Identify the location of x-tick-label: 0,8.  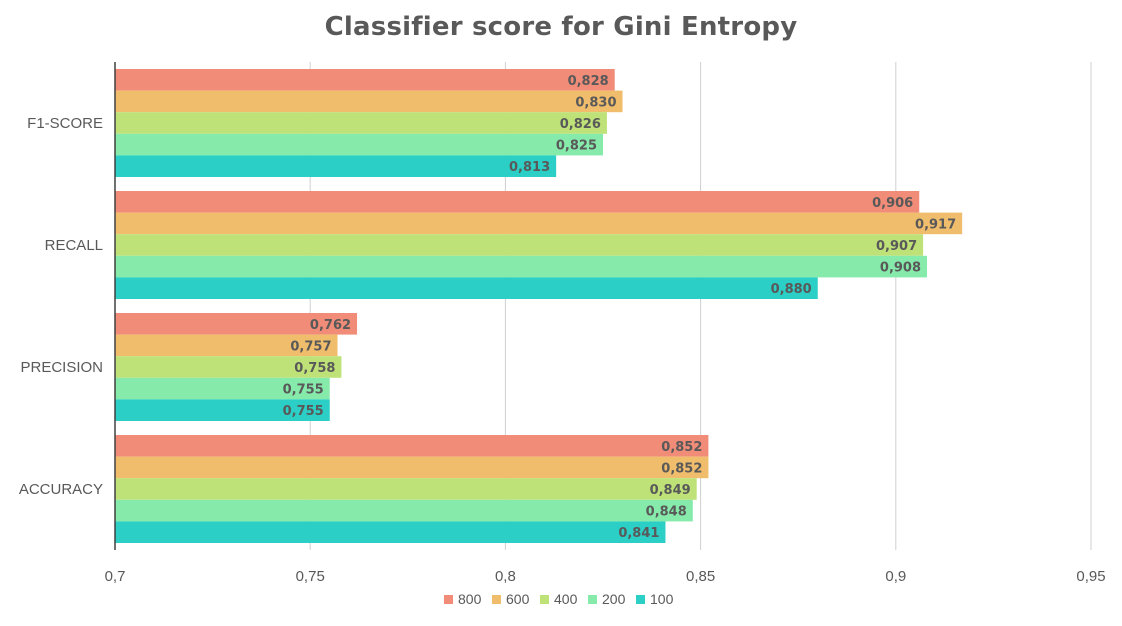
(505, 576).